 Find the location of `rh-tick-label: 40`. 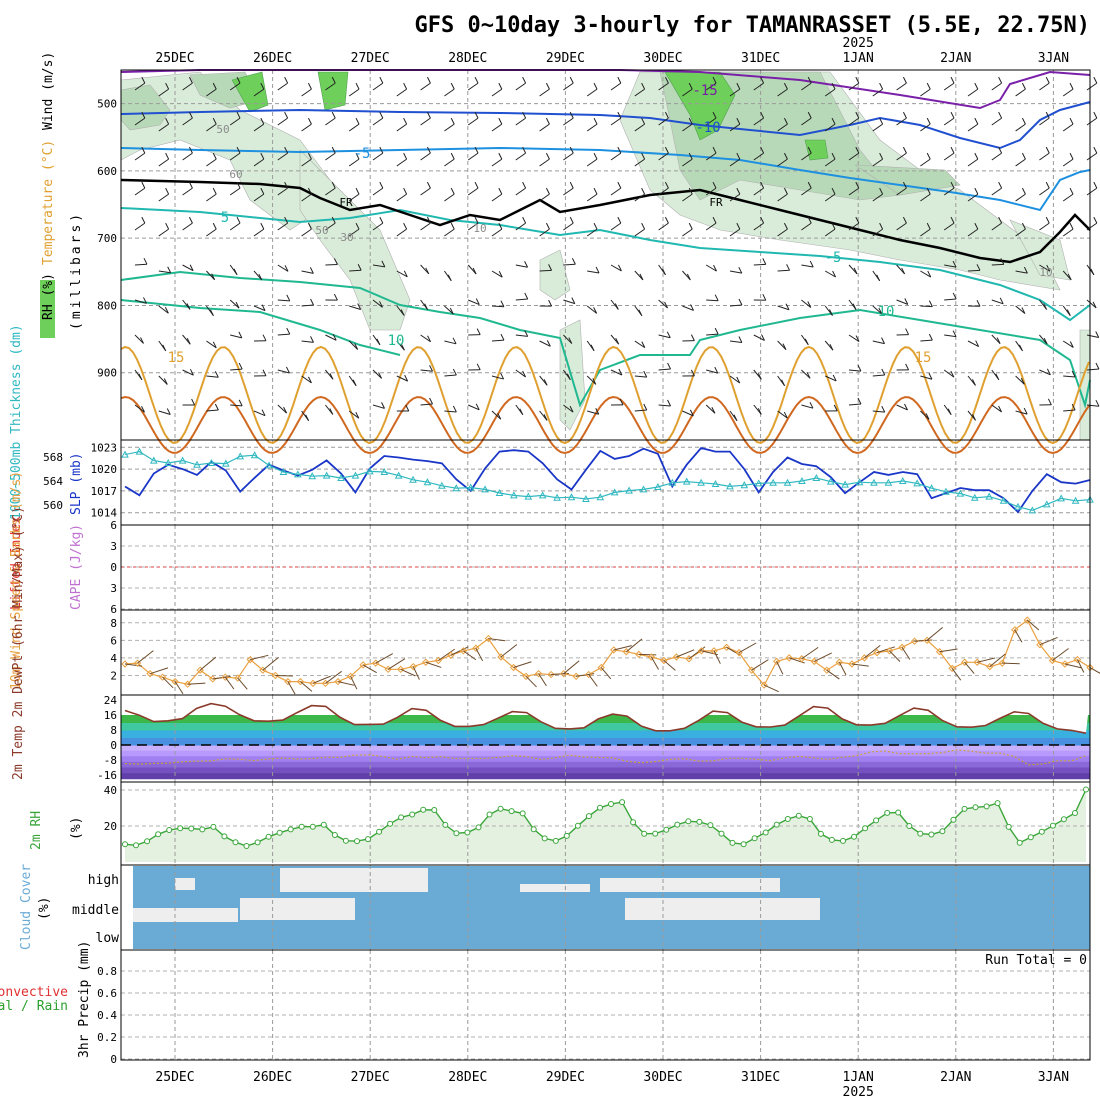

rh-tick-label: 40 is located at coordinates (110, 790).